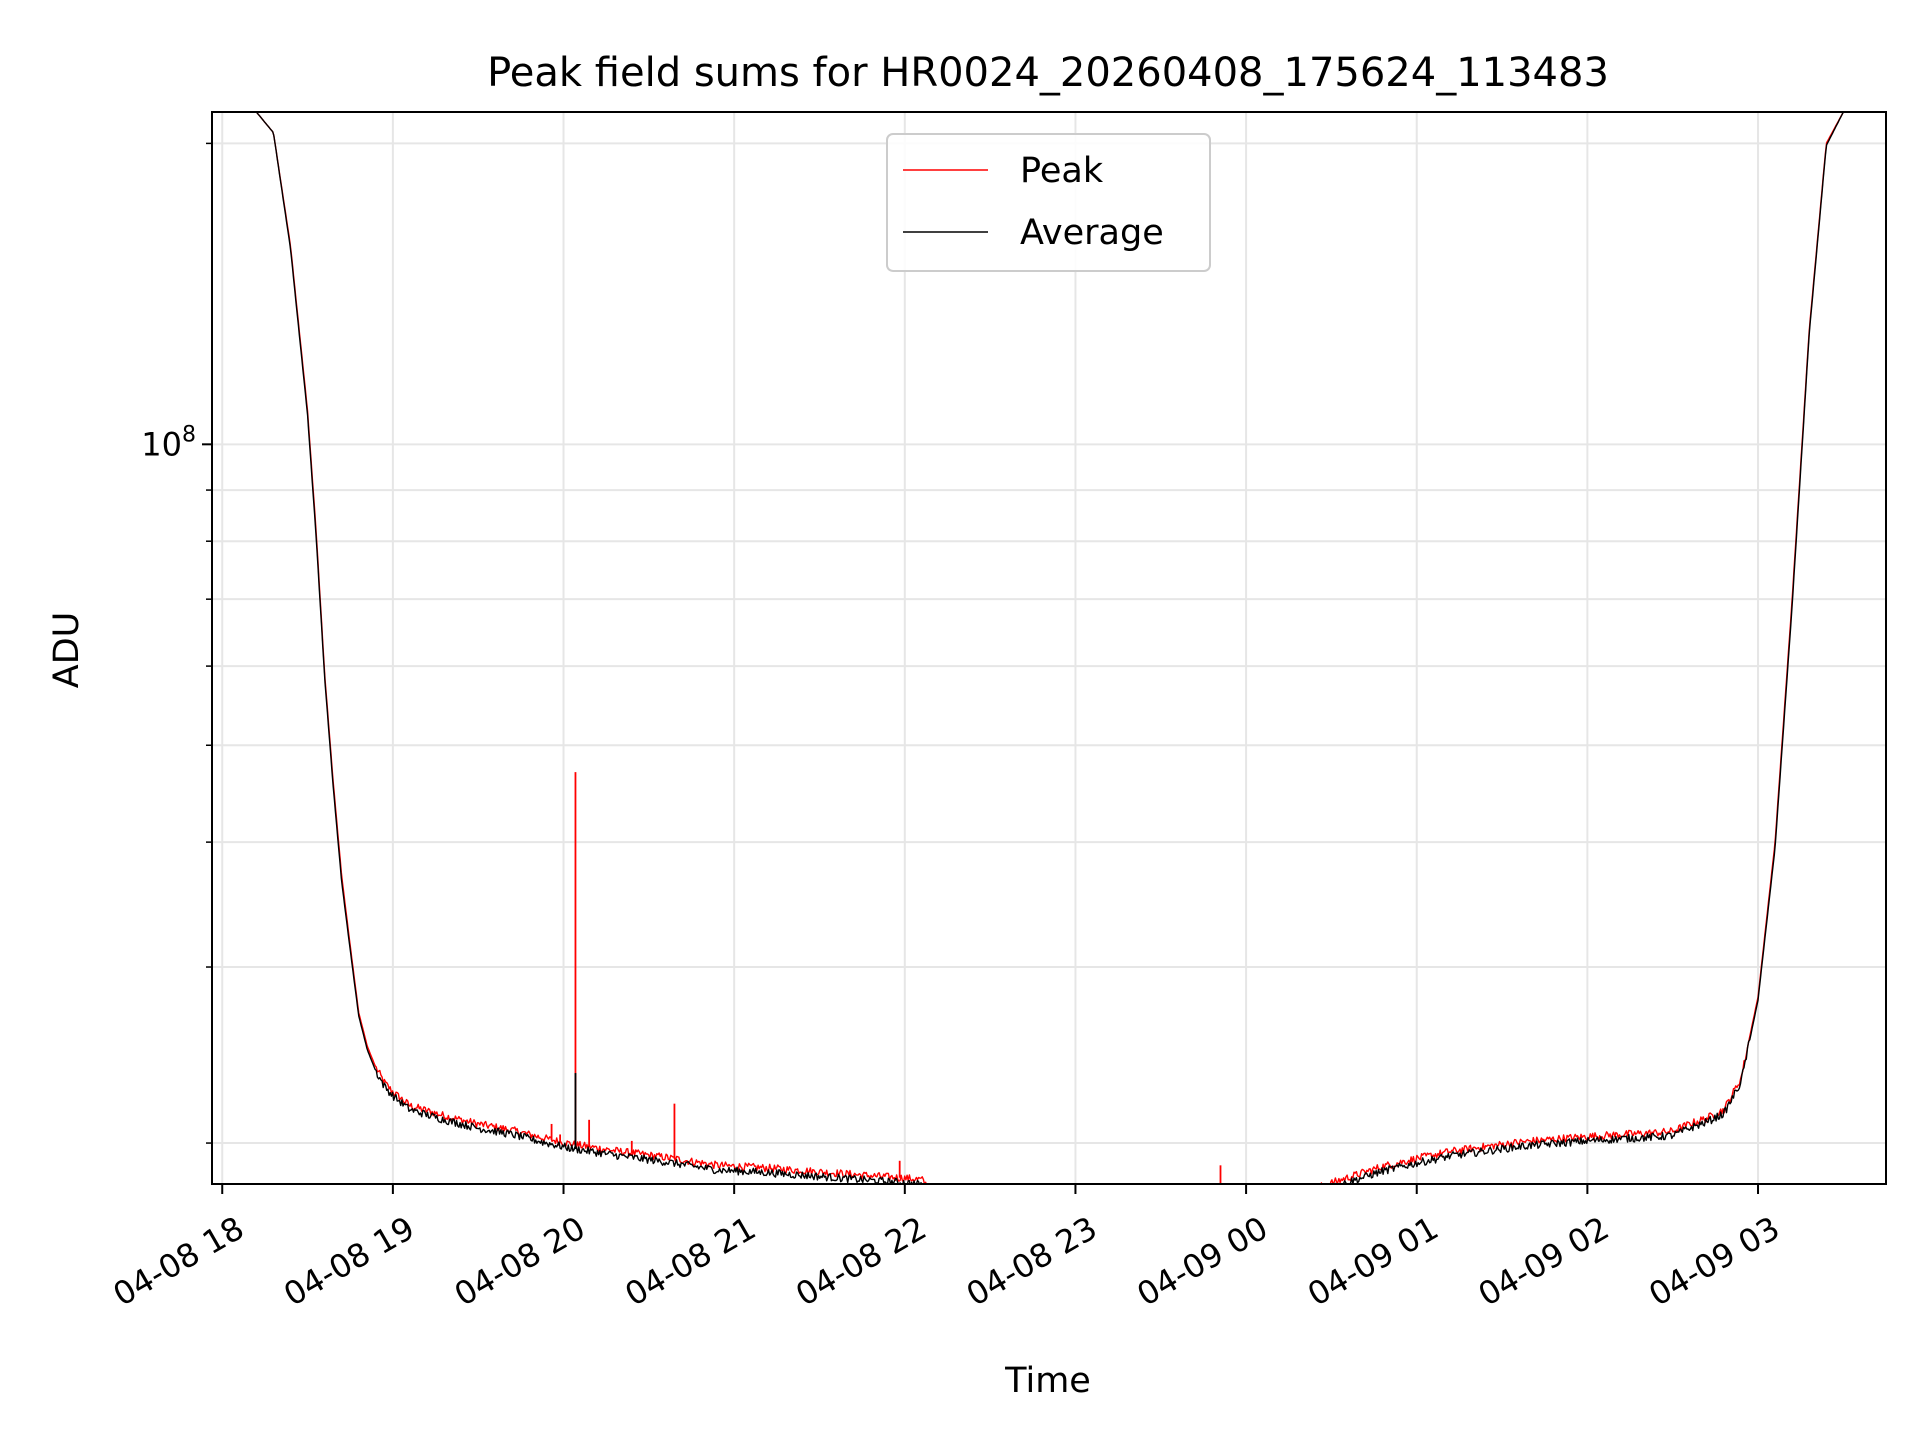 The height and width of the screenshot is (1440, 1920). I want to click on legend: Peak Average, so click(1048, 202).